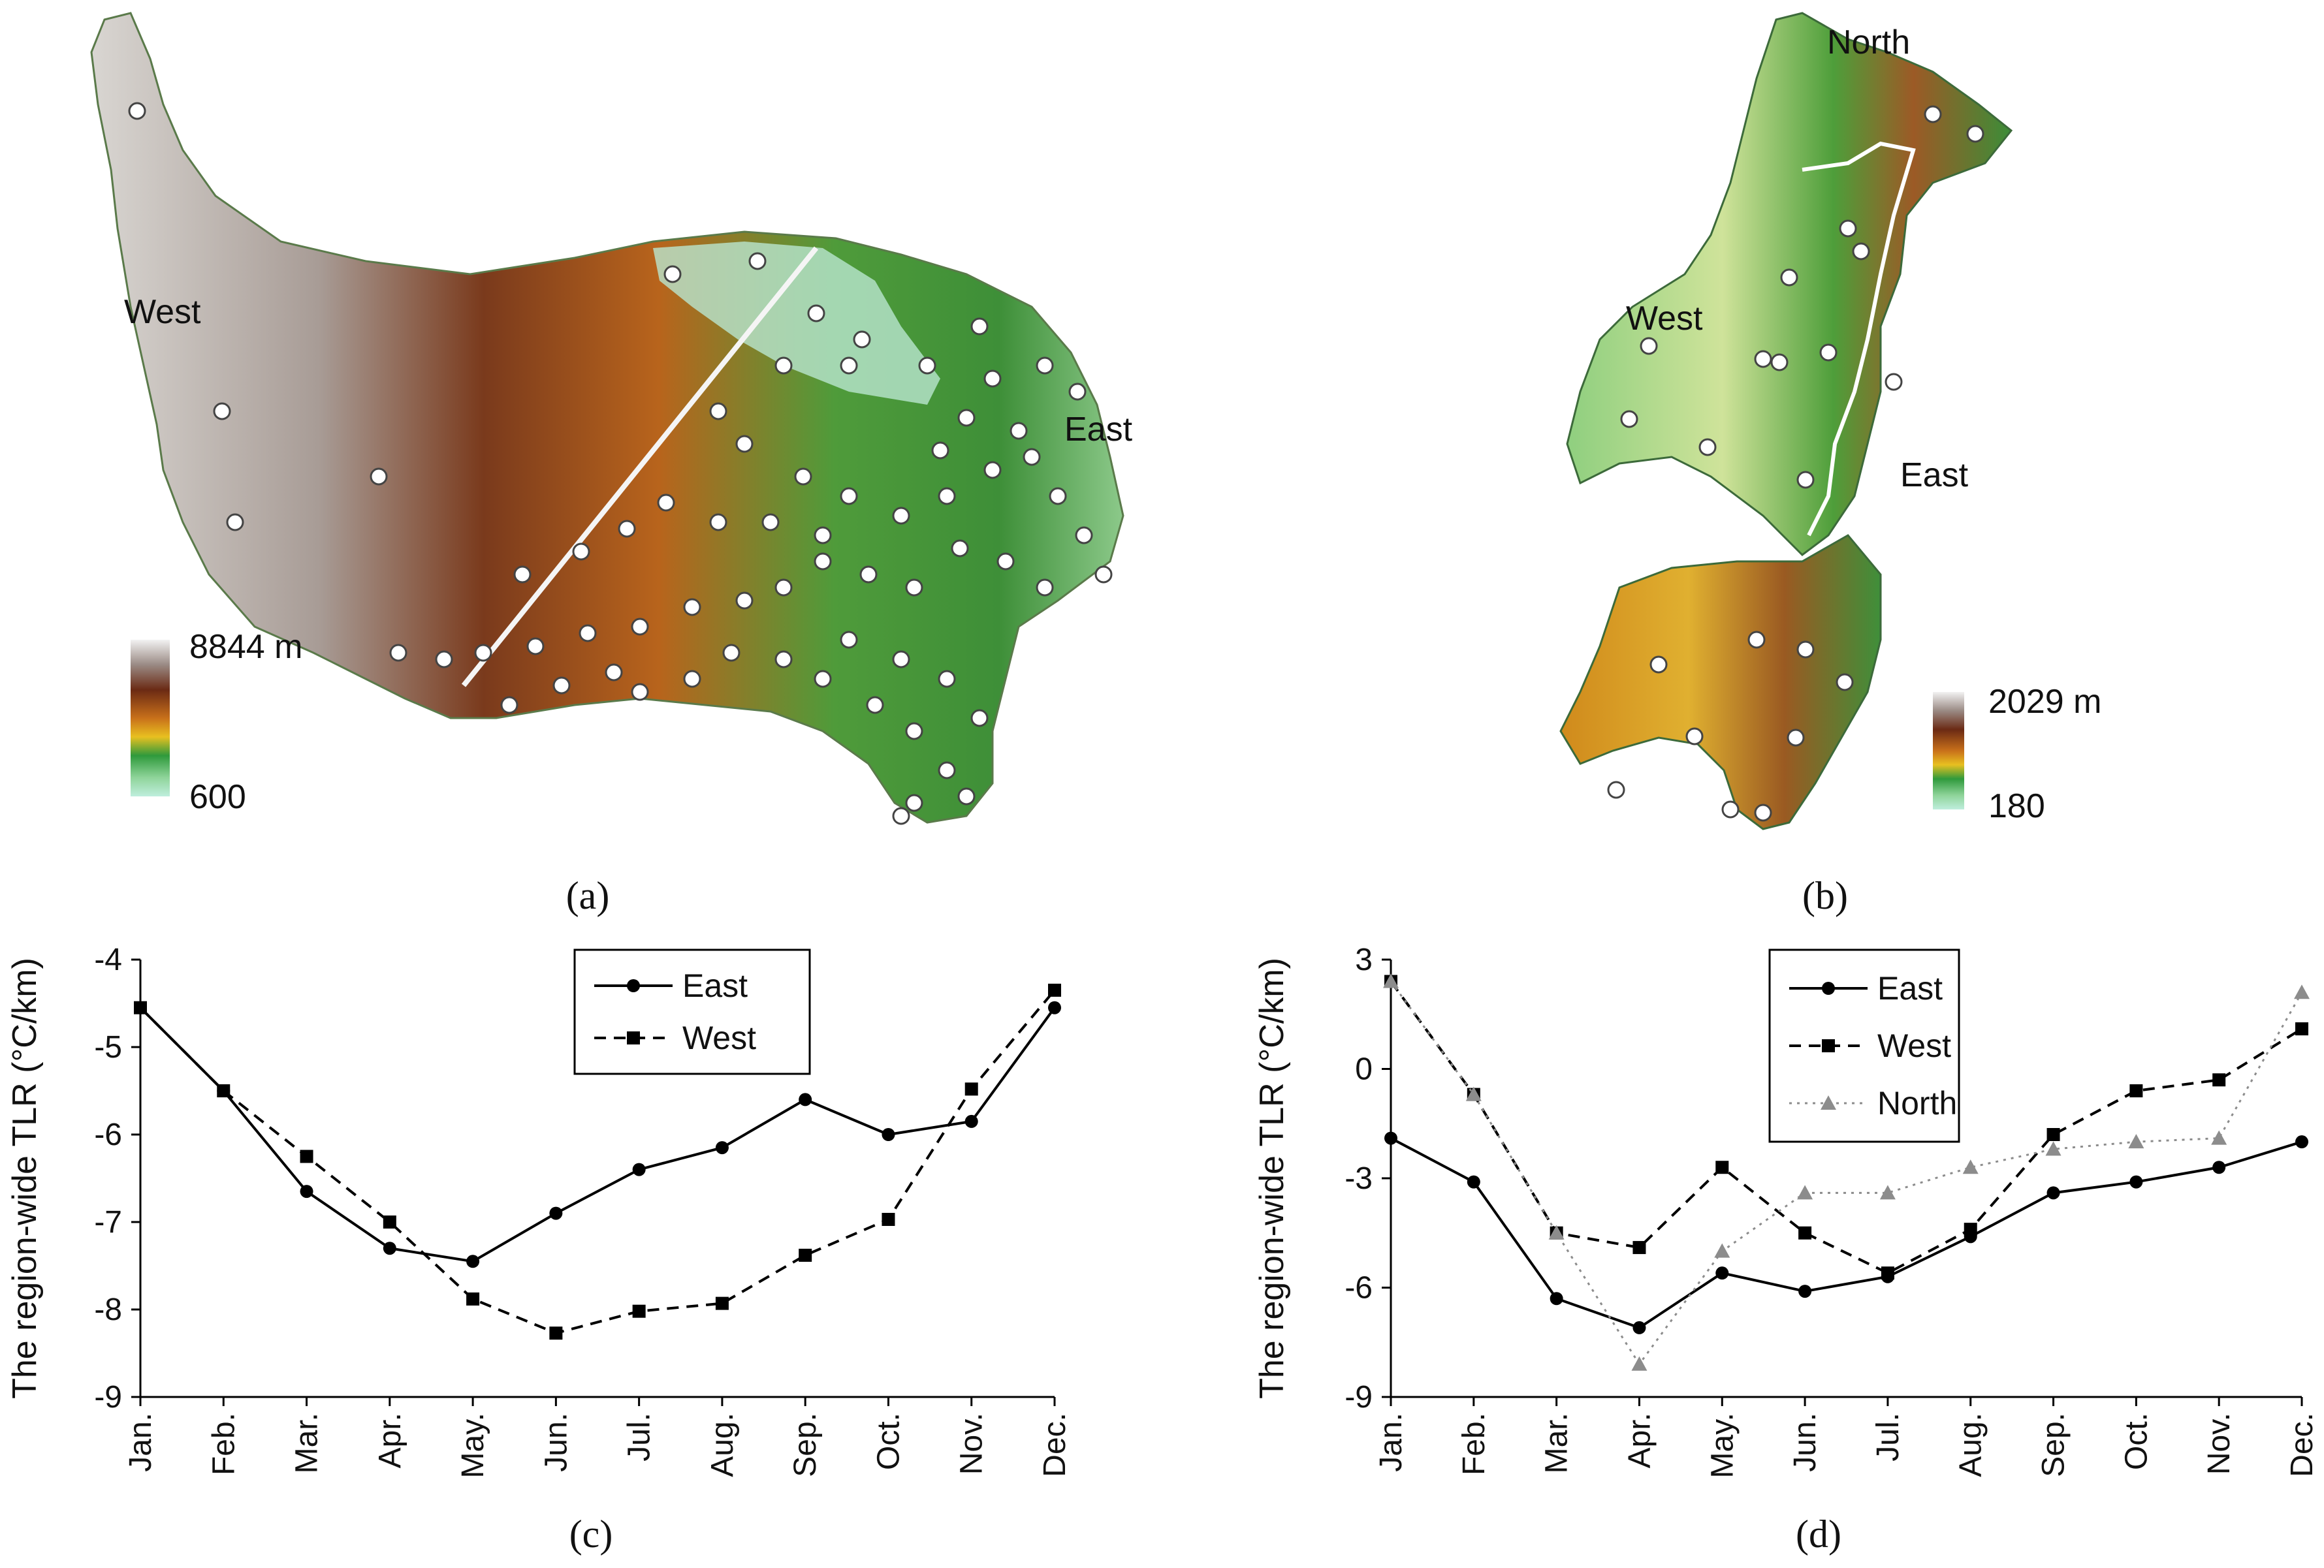 The height and width of the screenshot is (1568, 2324). Describe the element at coordinates (633, 1037) in the screenshot. I see `legend-marker-west` at that location.